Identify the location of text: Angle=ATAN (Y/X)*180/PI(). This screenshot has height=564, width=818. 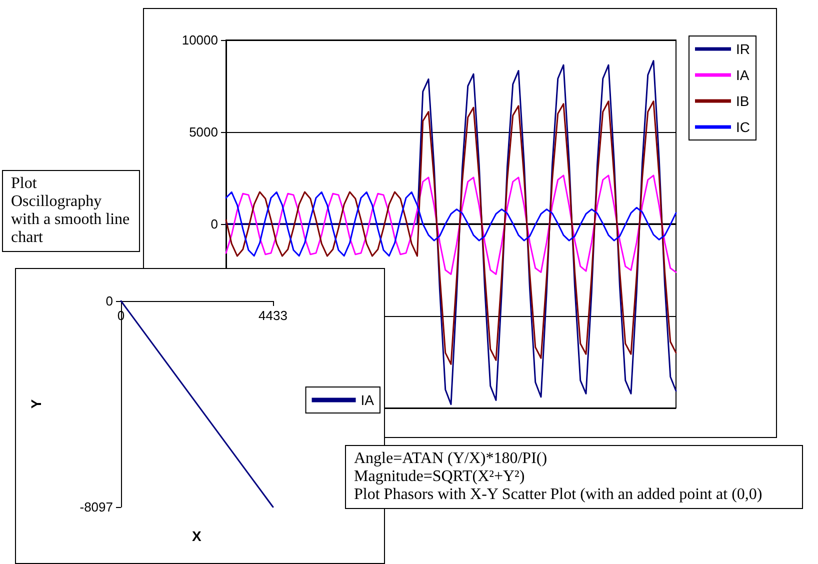
(451, 458).